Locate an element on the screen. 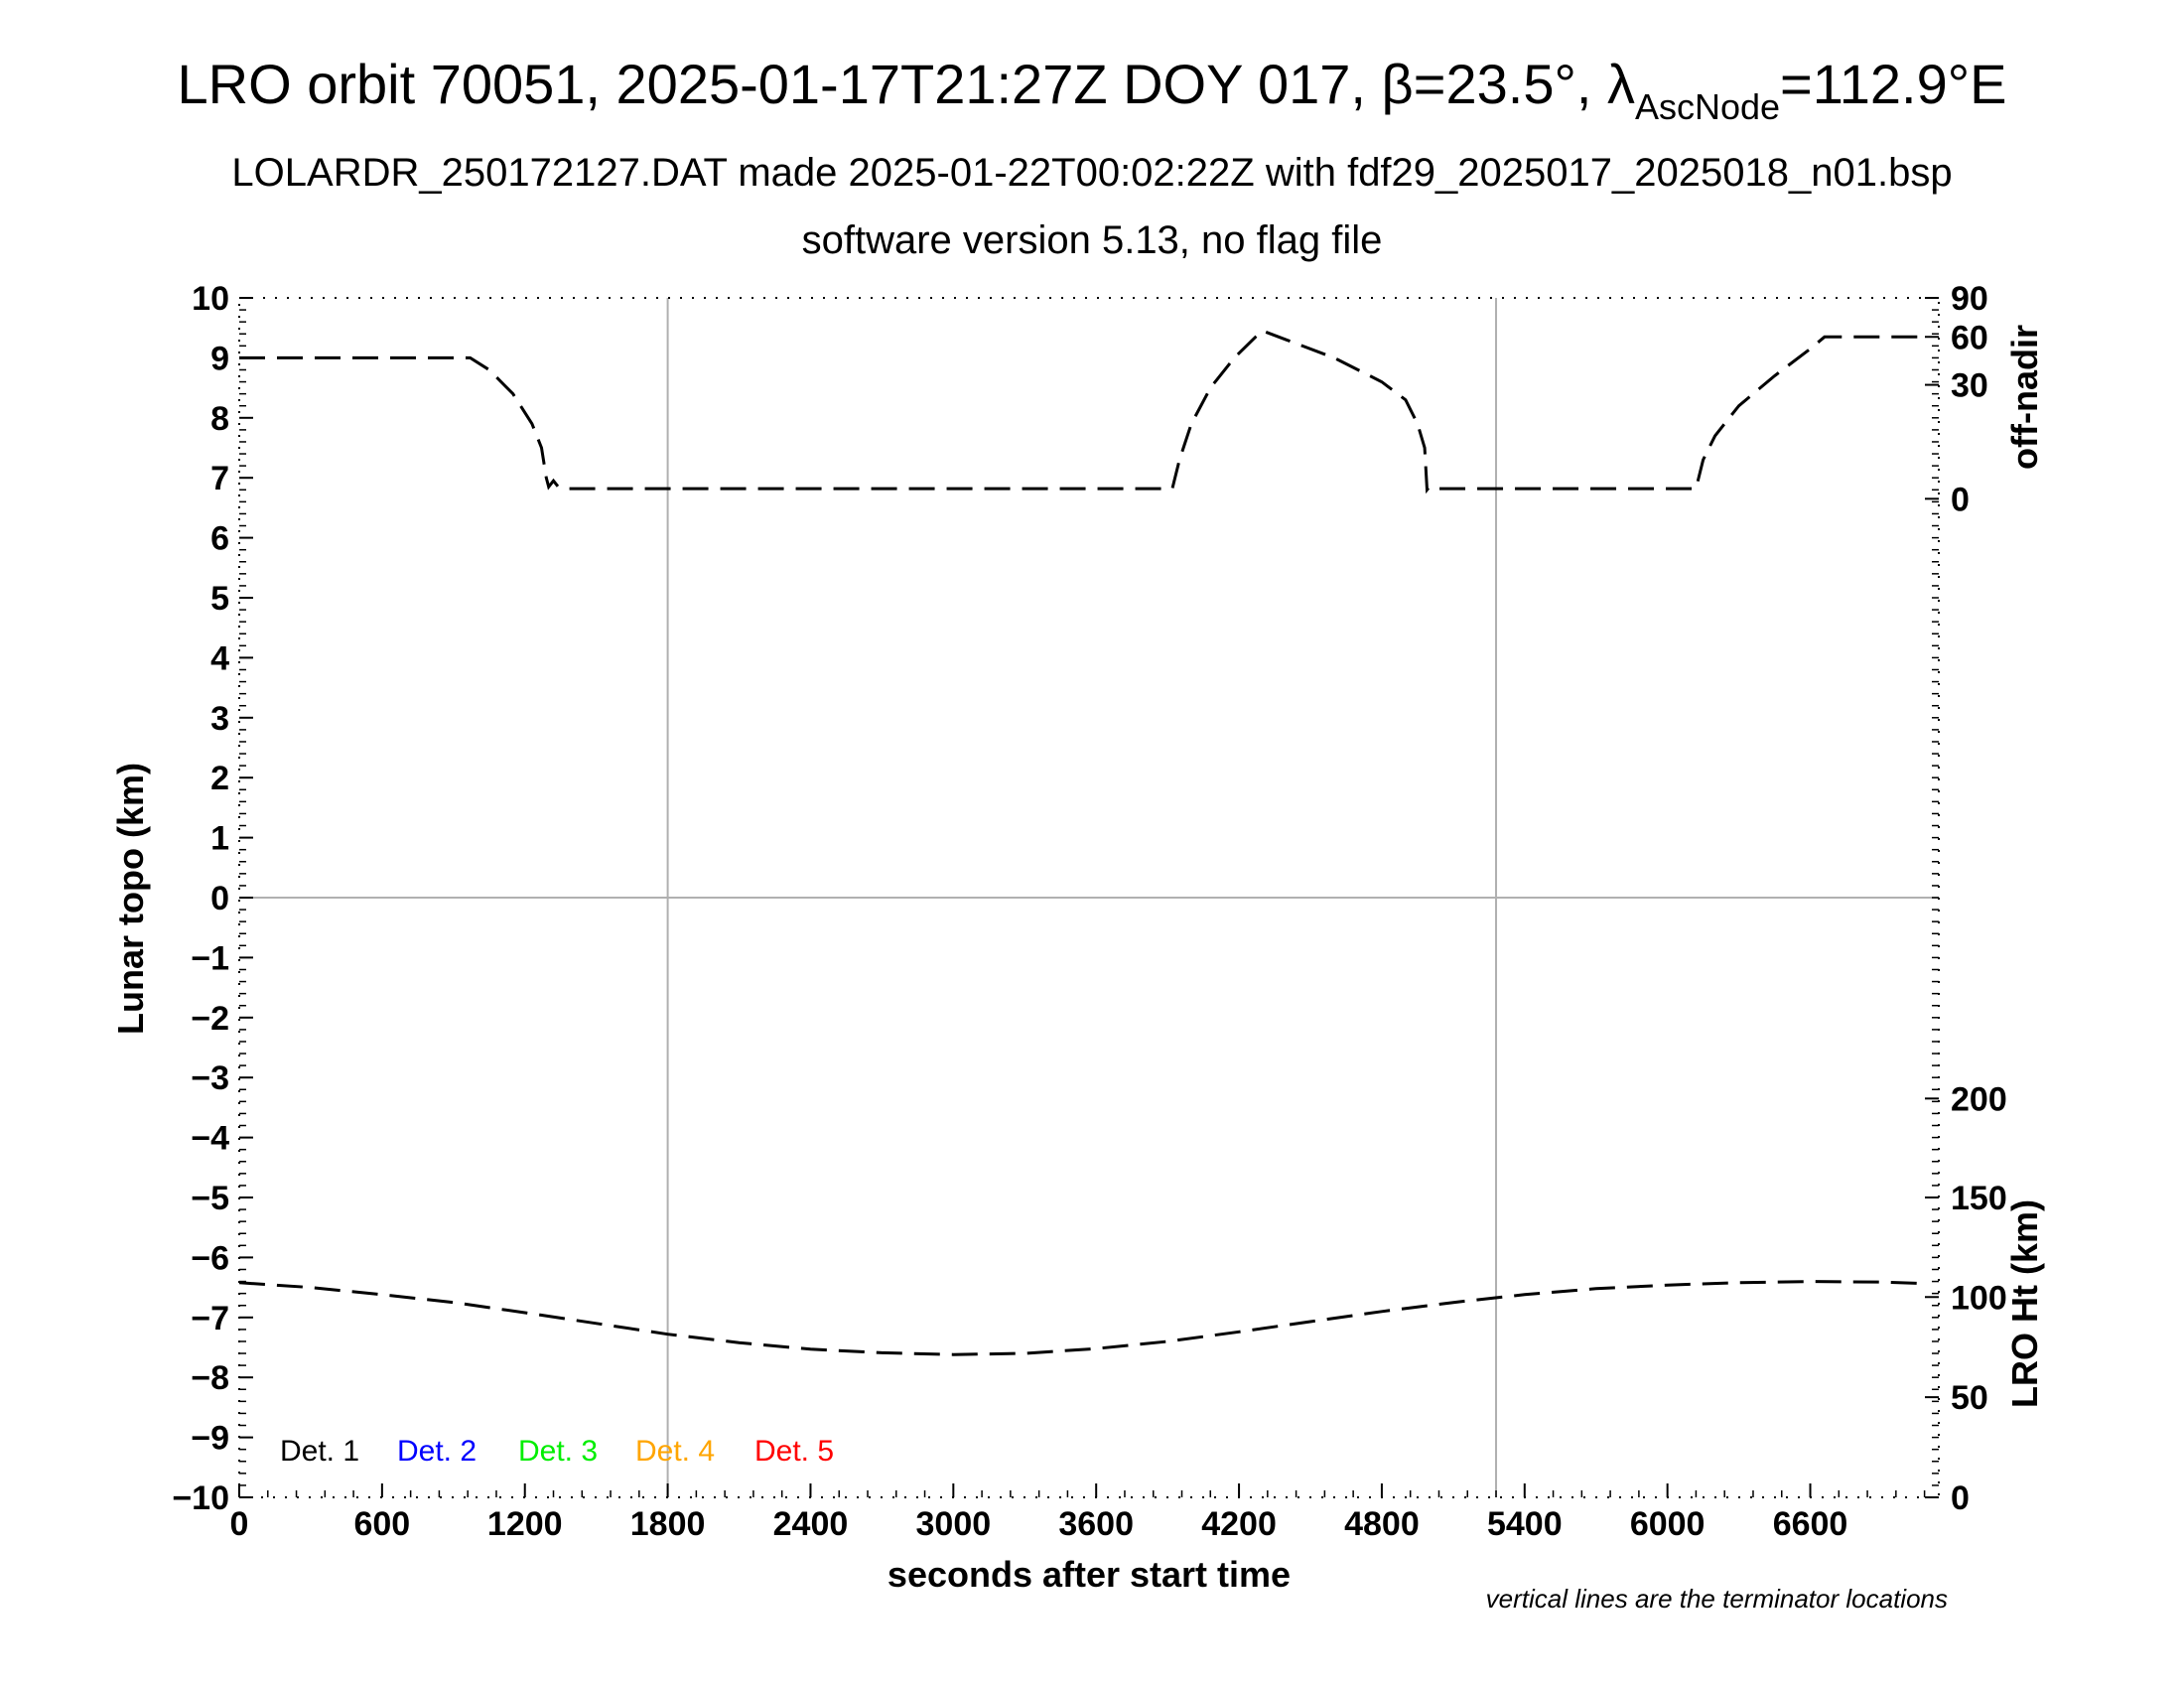 The width and height of the screenshot is (2184, 1688). y-tick-label: 8 is located at coordinates (219, 419).